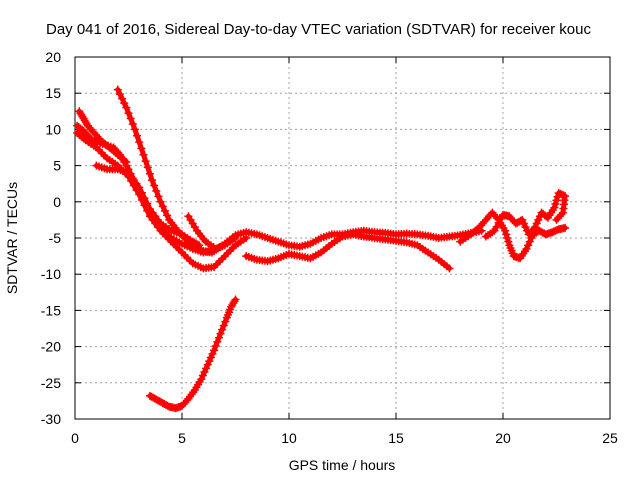 This screenshot has width=640, height=480. I want to click on y-tick-label: -5, so click(55, 238).